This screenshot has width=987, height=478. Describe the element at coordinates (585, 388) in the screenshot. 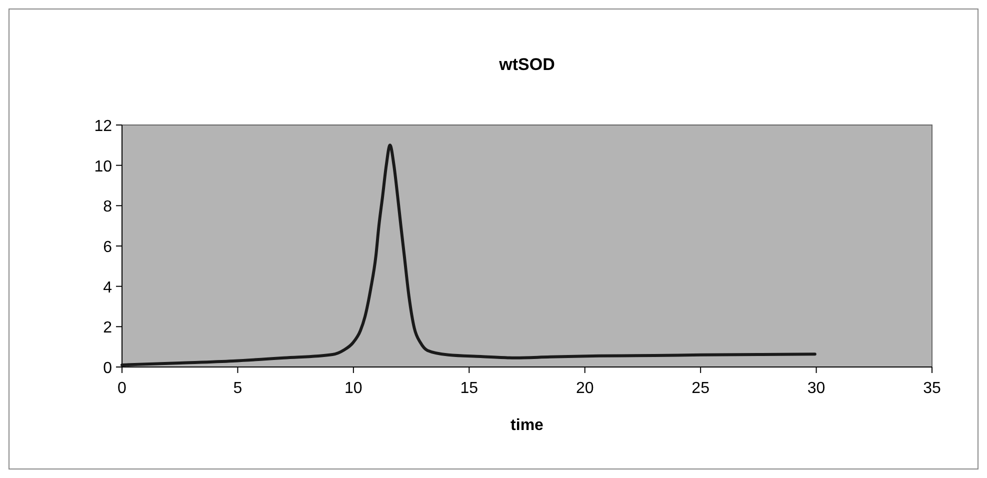

I see `x-tick-label: 20` at that location.